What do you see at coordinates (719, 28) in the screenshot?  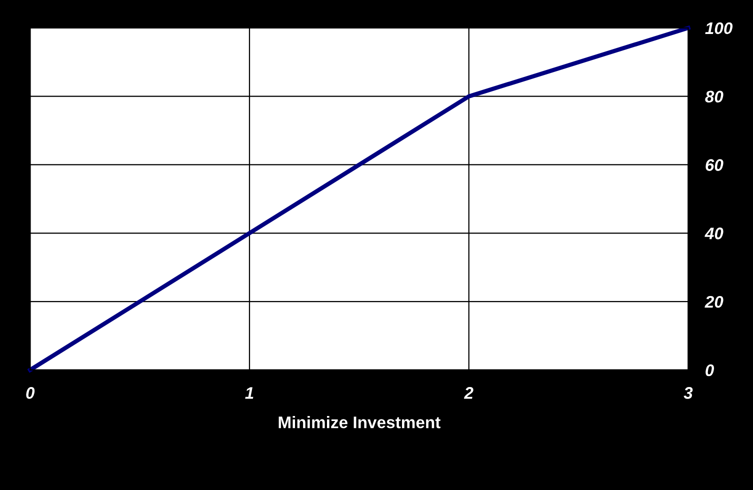 I see `y-tick-label: 100` at bounding box center [719, 28].